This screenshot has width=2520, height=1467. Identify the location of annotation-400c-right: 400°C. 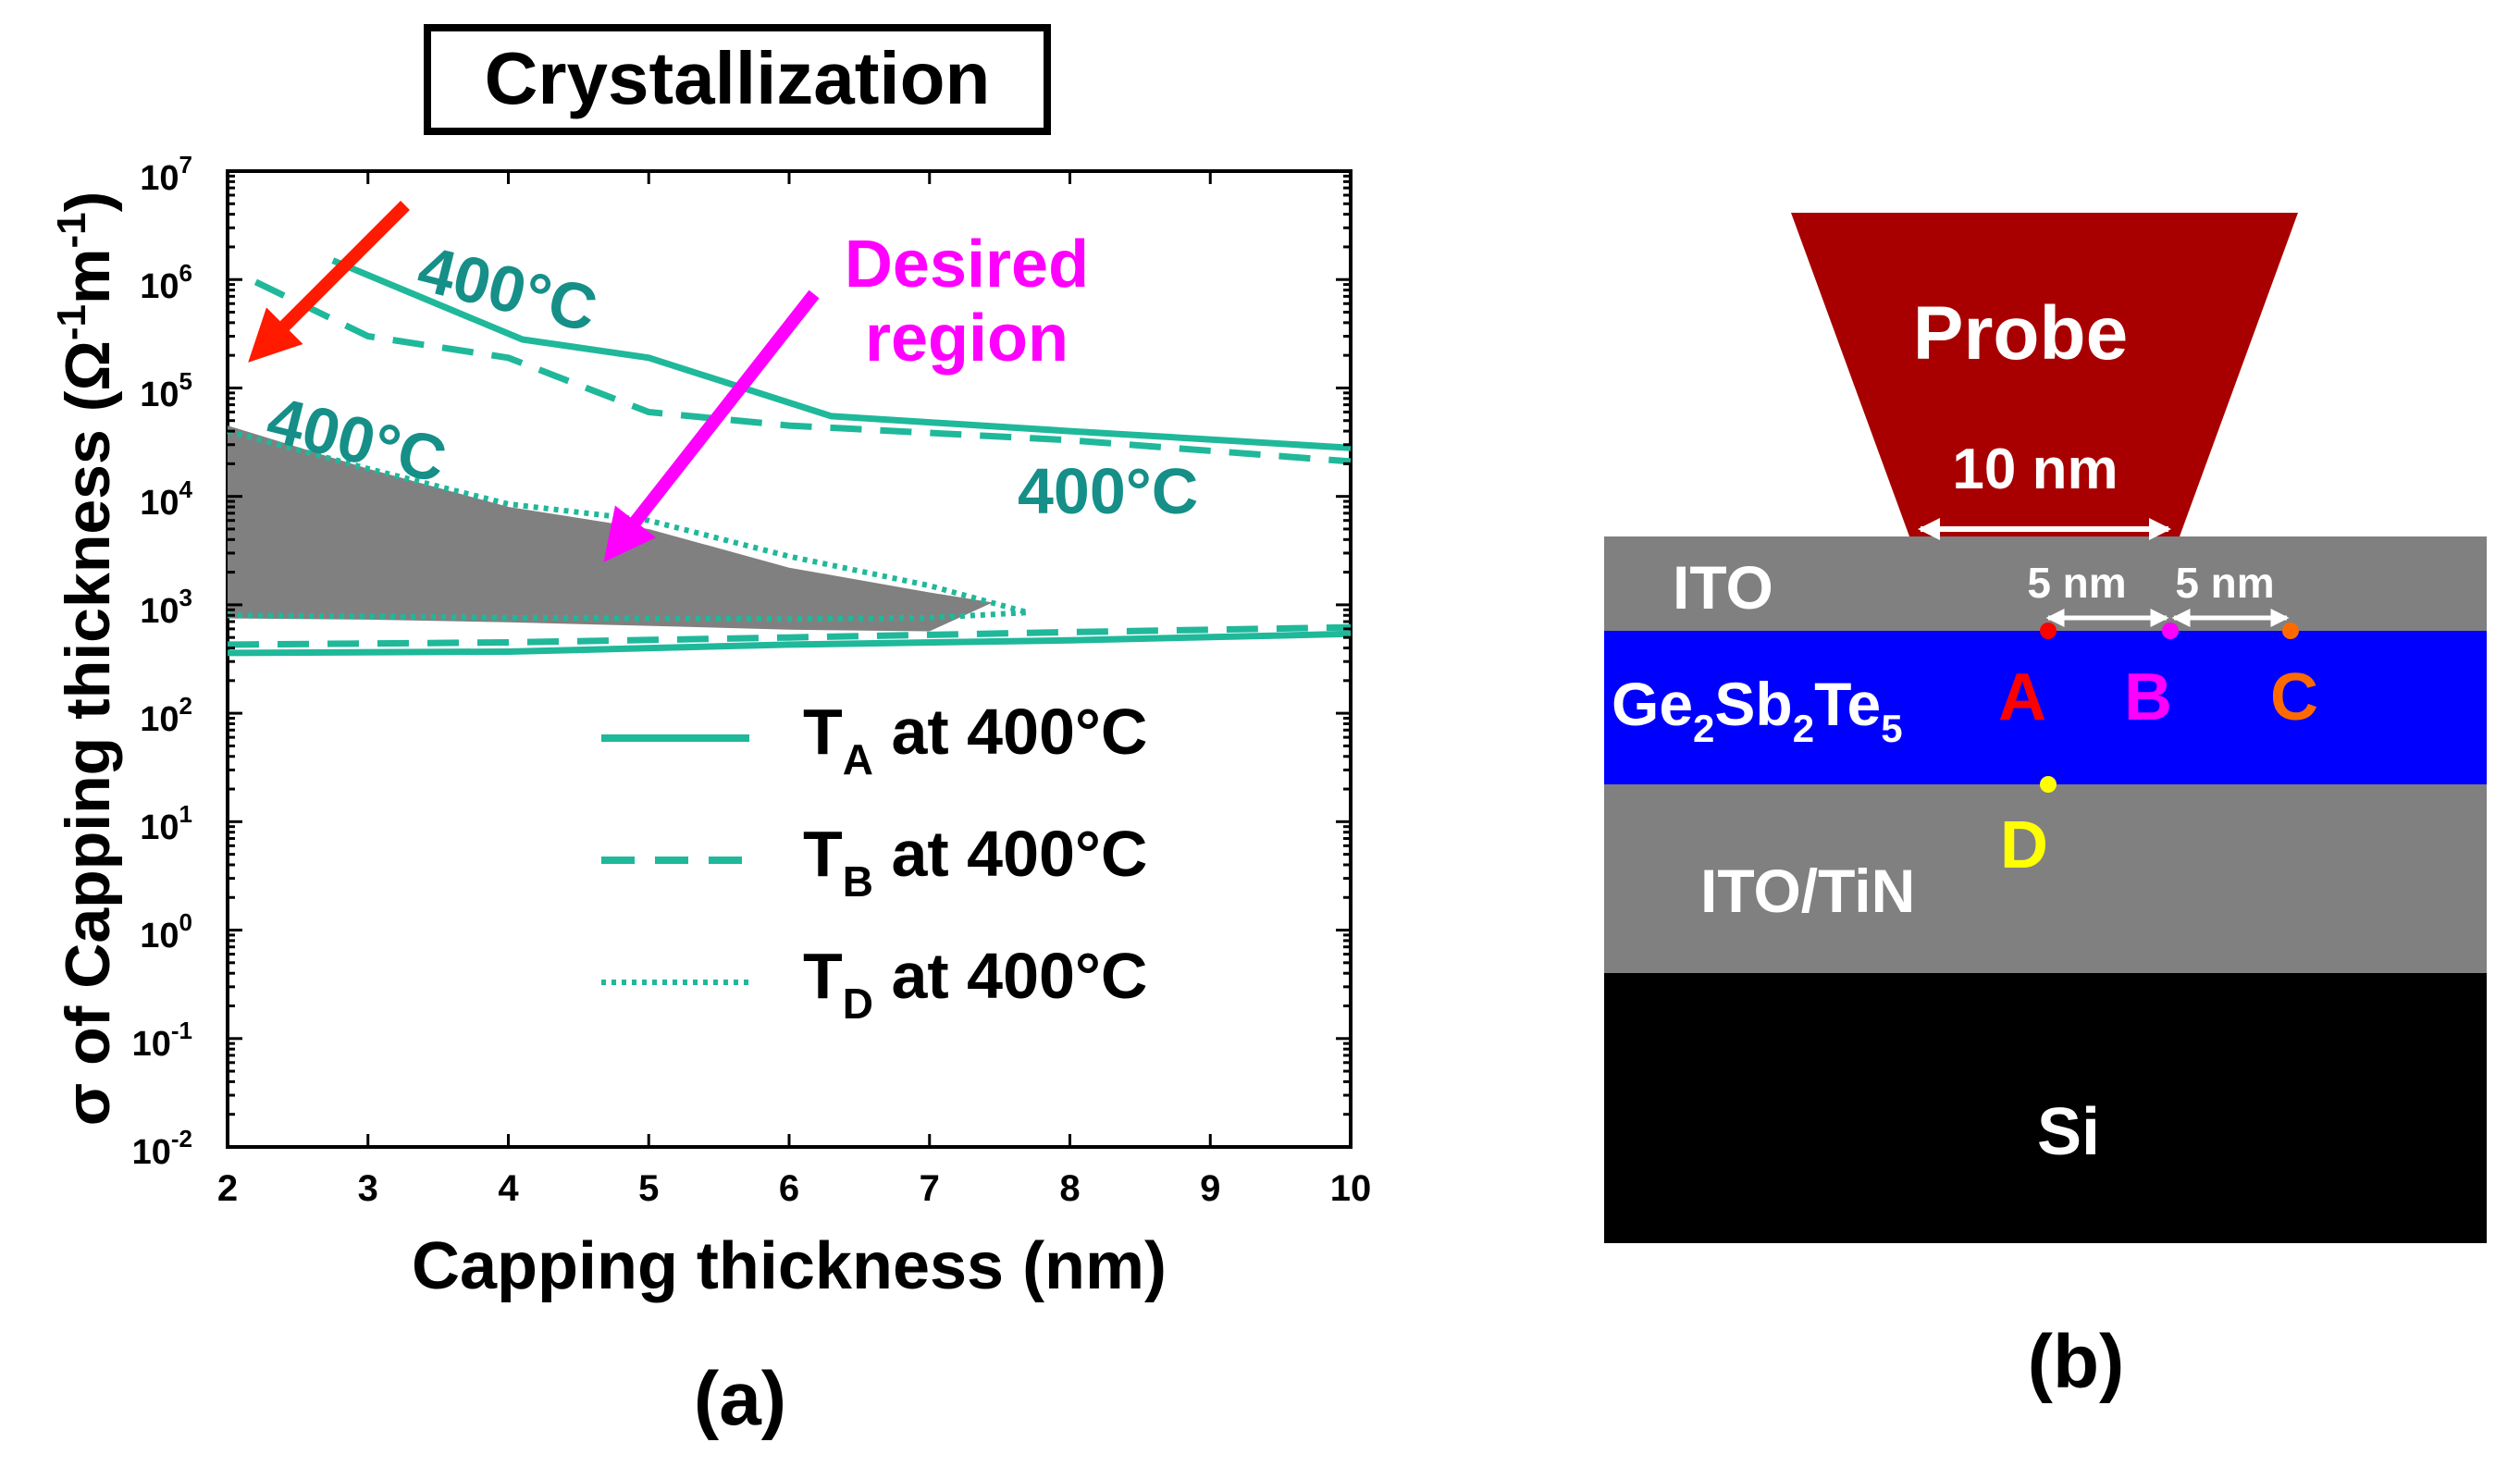
(1108, 491).